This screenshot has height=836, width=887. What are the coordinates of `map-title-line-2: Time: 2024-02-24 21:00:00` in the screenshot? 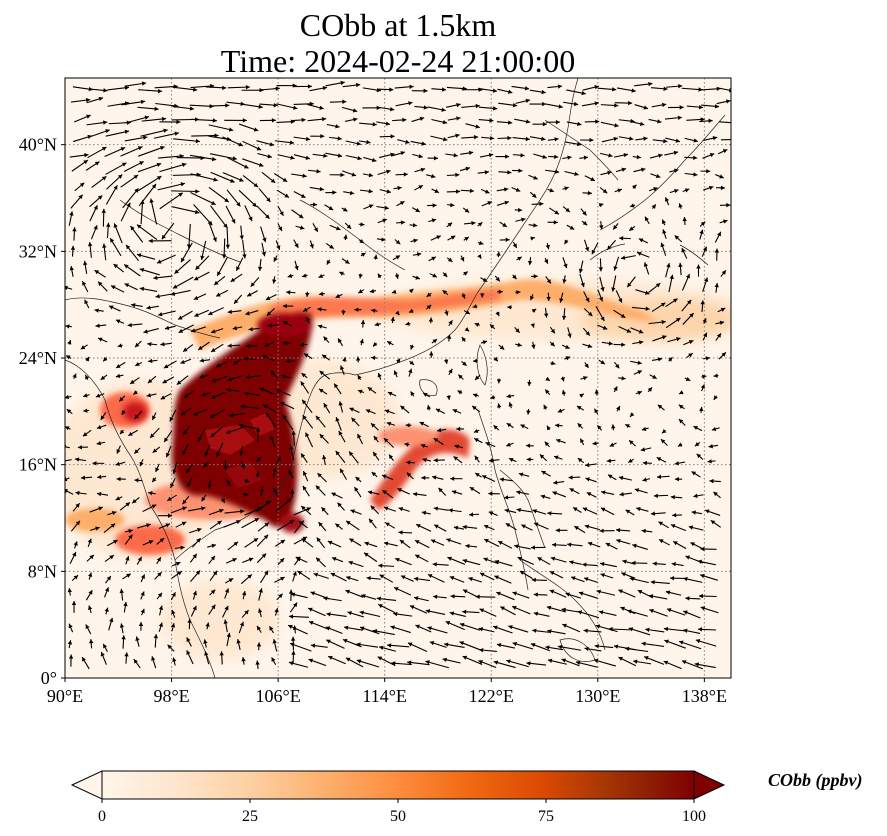 It's located at (398, 61).